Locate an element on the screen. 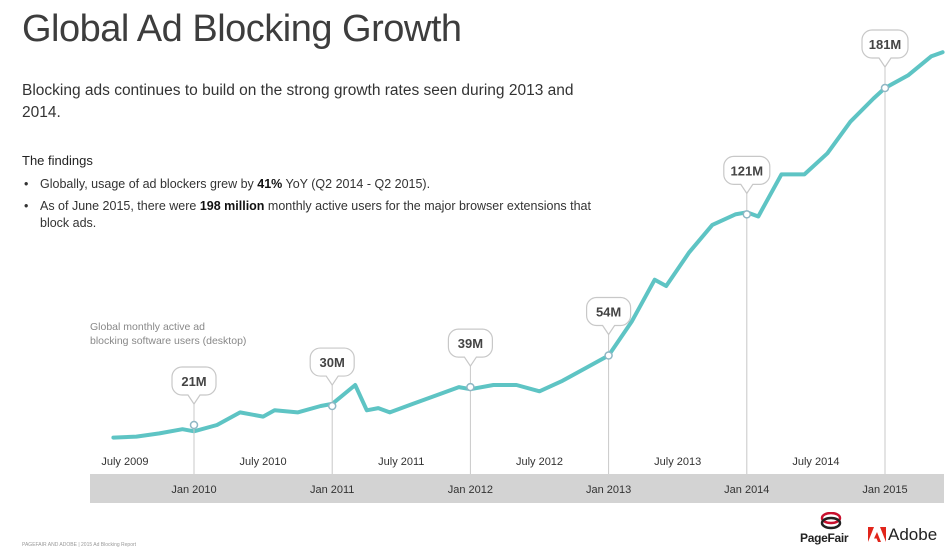 This screenshot has height=550, width=950. x-tick-label: Jan 2011 is located at coordinates (332, 490).